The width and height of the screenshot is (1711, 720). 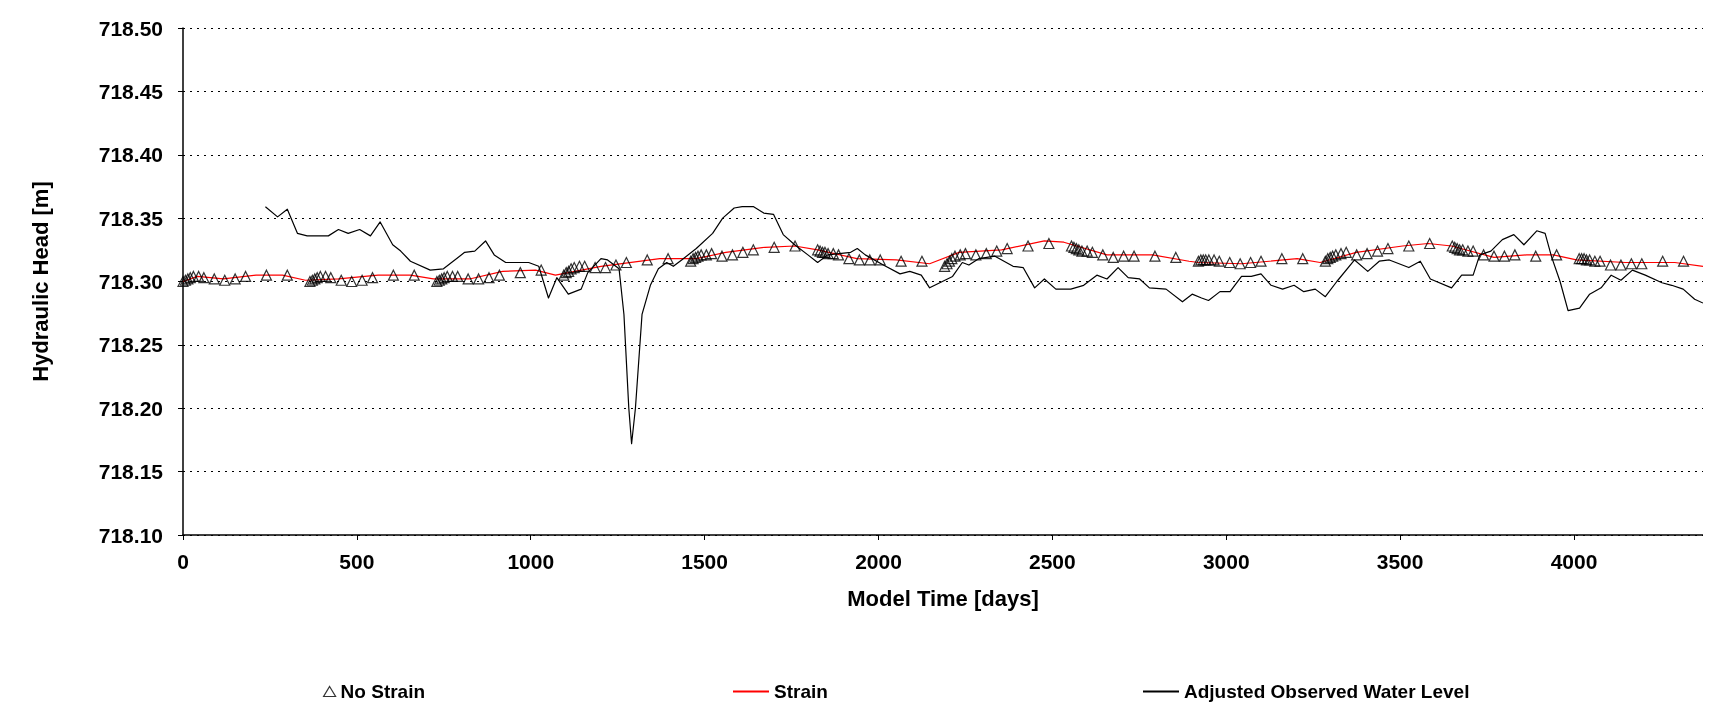 What do you see at coordinates (357, 561) in the screenshot?
I see `x-tick-label: 500` at bounding box center [357, 561].